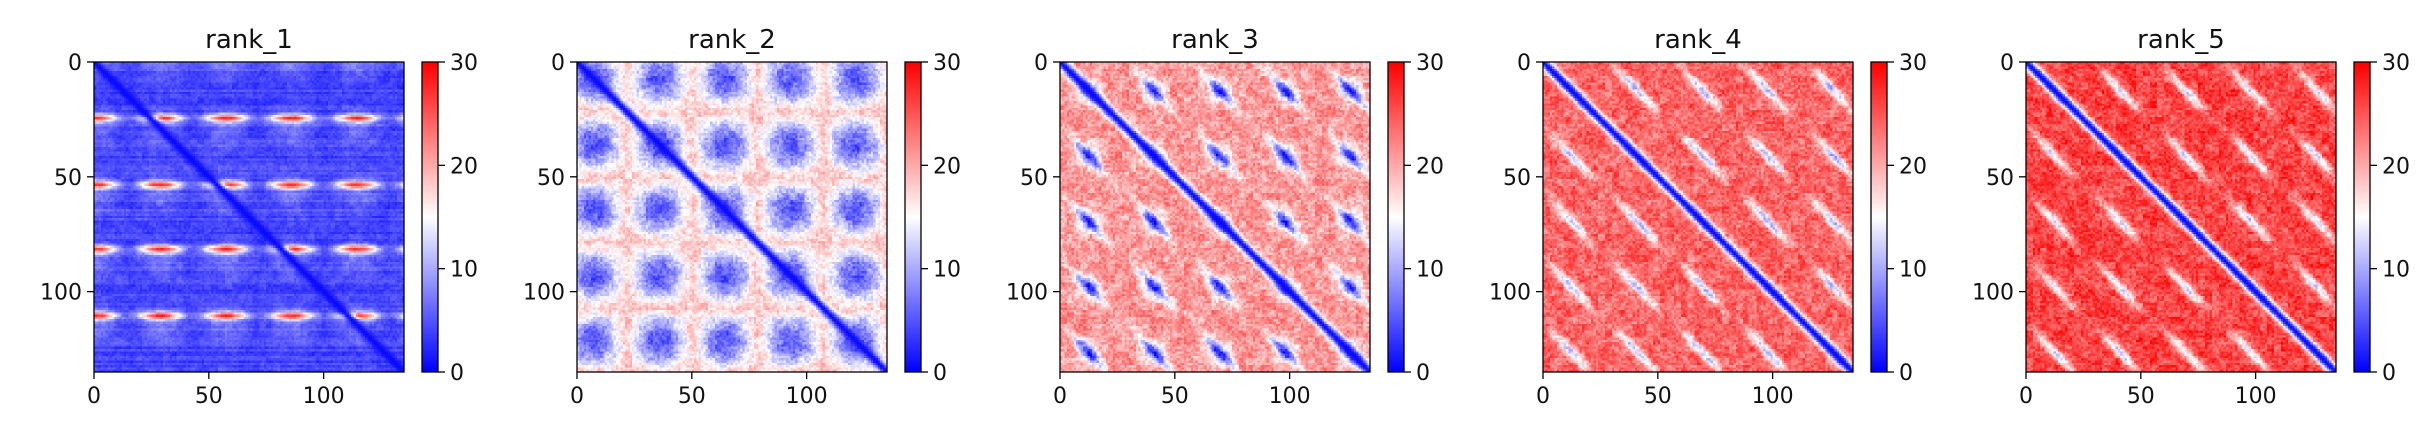 The width and height of the screenshot is (2435, 438). What do you see at coordinates (732, 40) in the screenshot?
I see `chart-title: rank_2` at bounding box center [732, 40].